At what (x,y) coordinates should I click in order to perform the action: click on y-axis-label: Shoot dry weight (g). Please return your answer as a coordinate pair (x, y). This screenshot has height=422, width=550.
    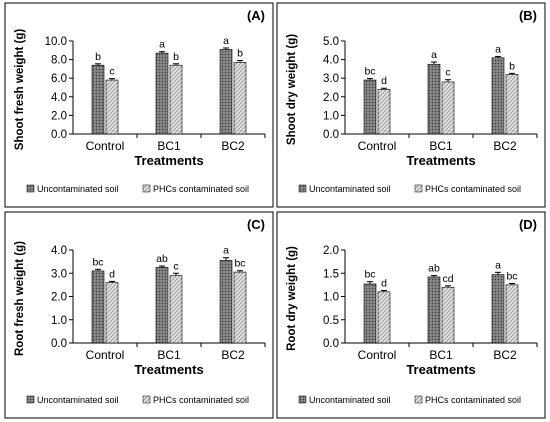
    Looking at the image, I should click on (292, 89).